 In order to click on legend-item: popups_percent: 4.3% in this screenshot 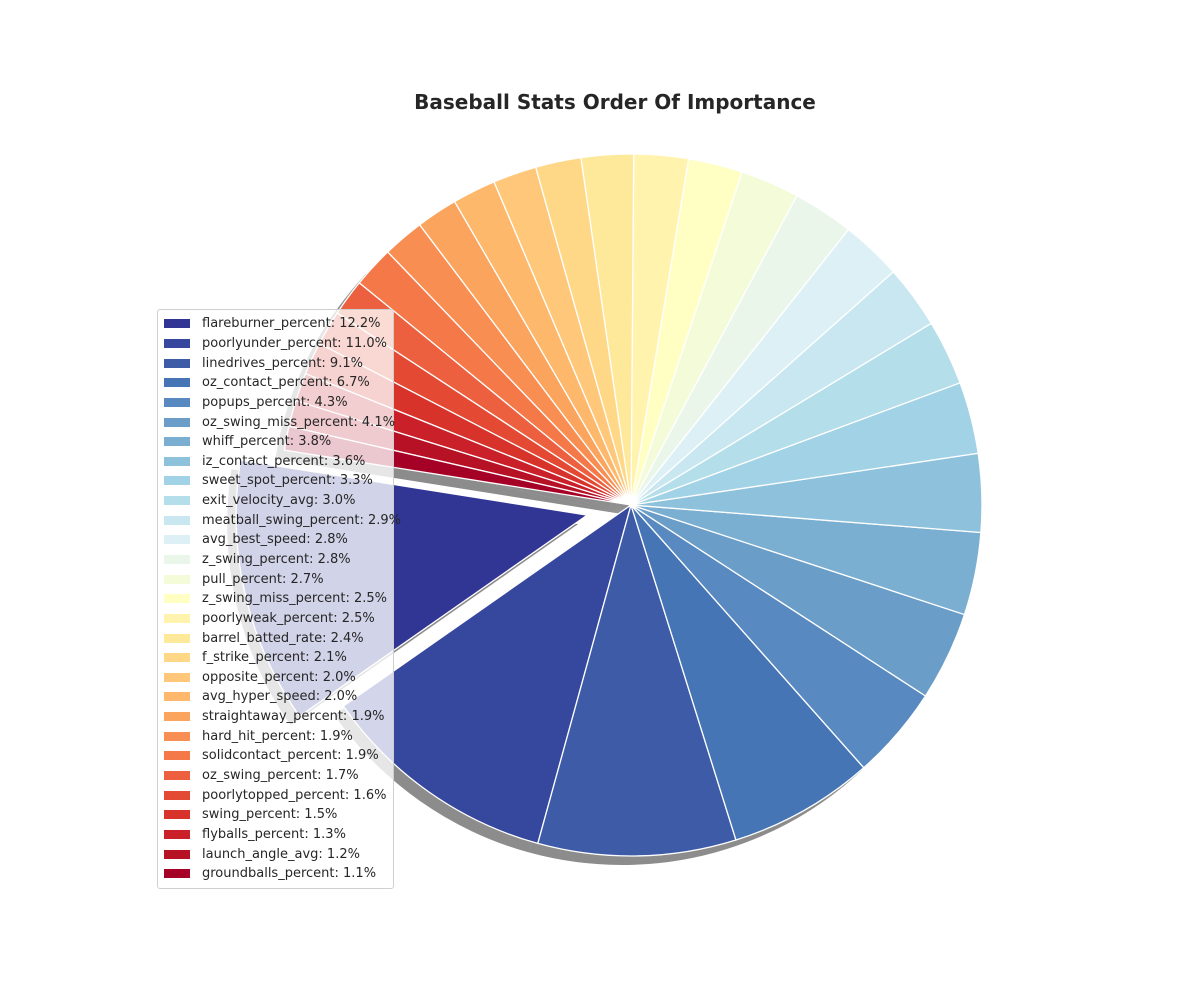, I will do `click(275, 403)`.